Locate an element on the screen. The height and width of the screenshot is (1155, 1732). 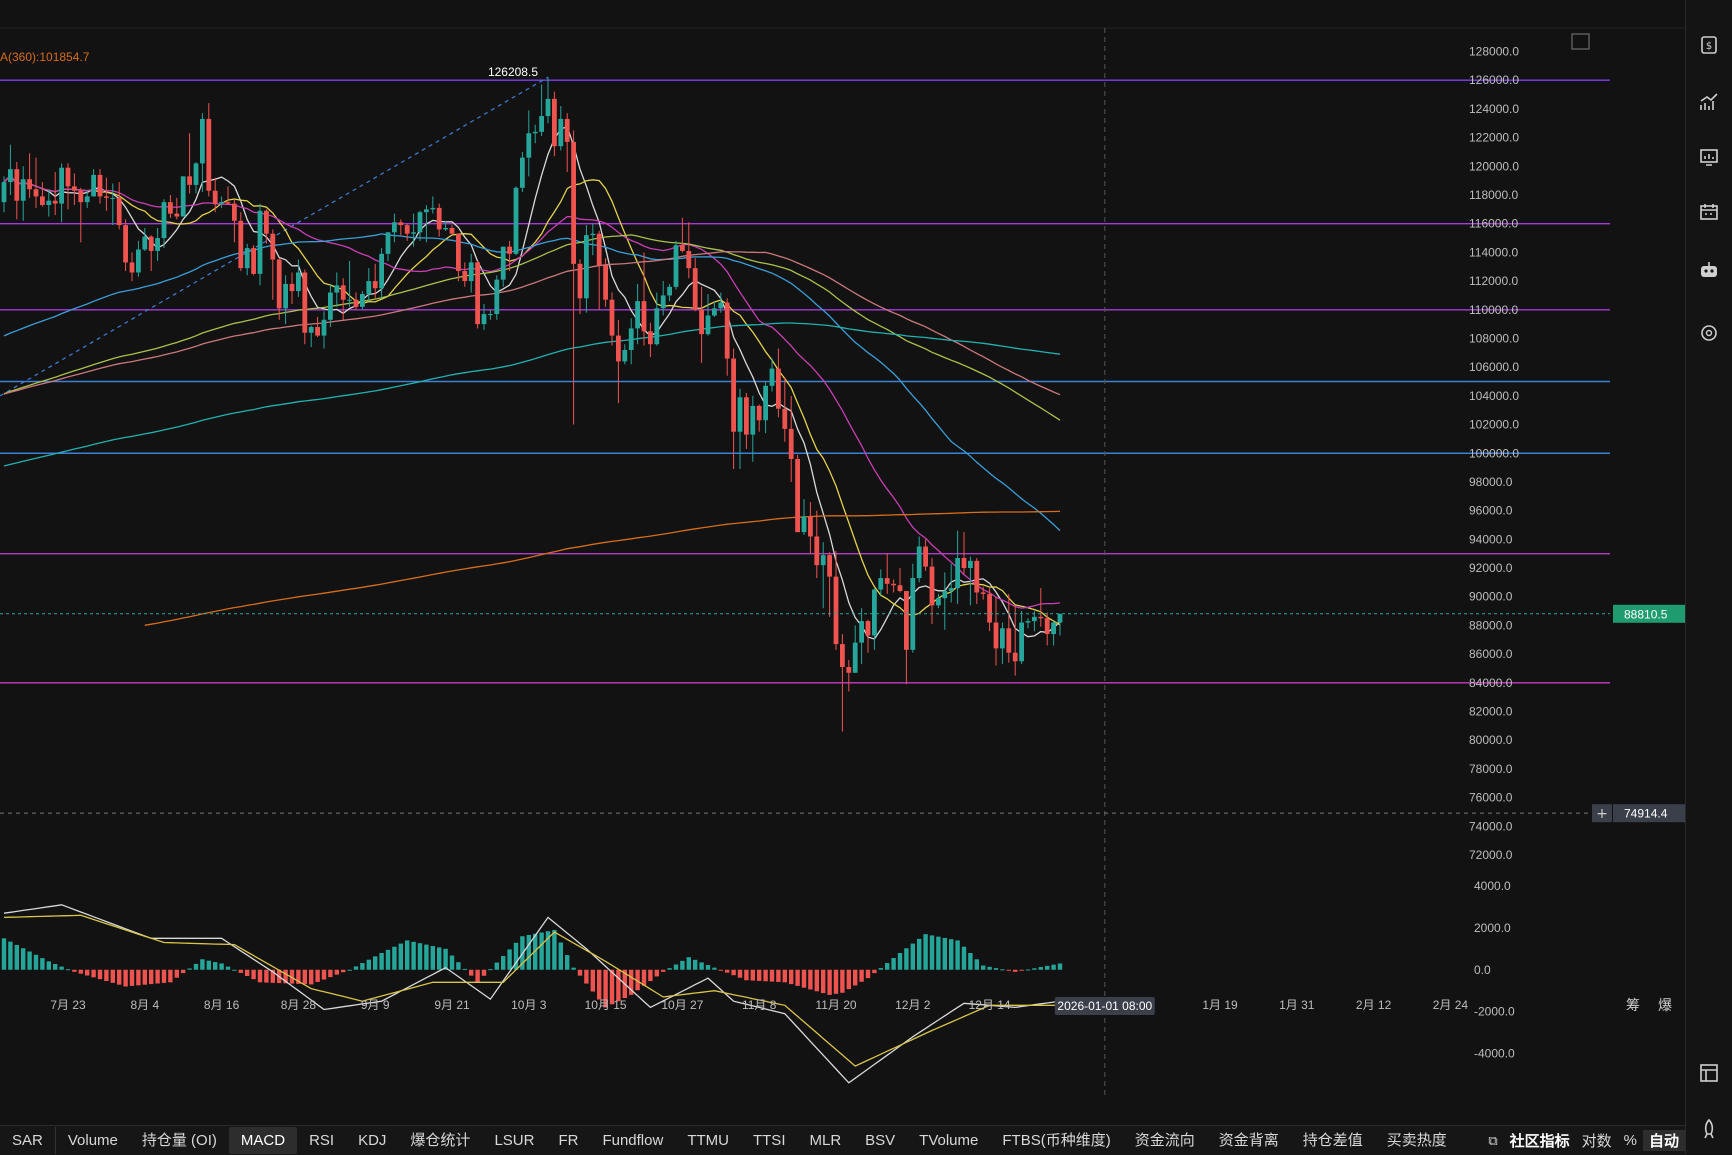
tab-11: MLR is located at coordinates (825, 1140).